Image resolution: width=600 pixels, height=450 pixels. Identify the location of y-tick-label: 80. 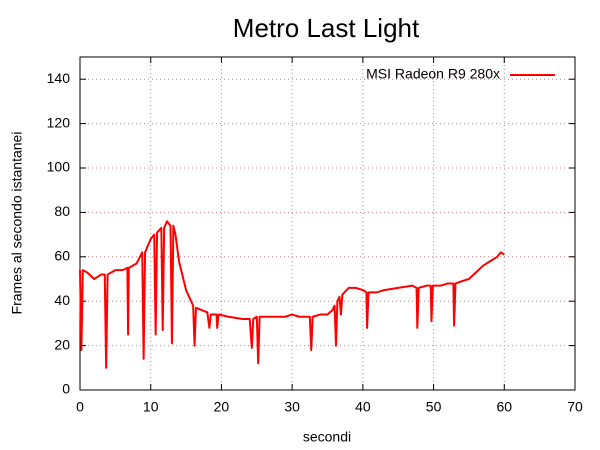
(62, 211).